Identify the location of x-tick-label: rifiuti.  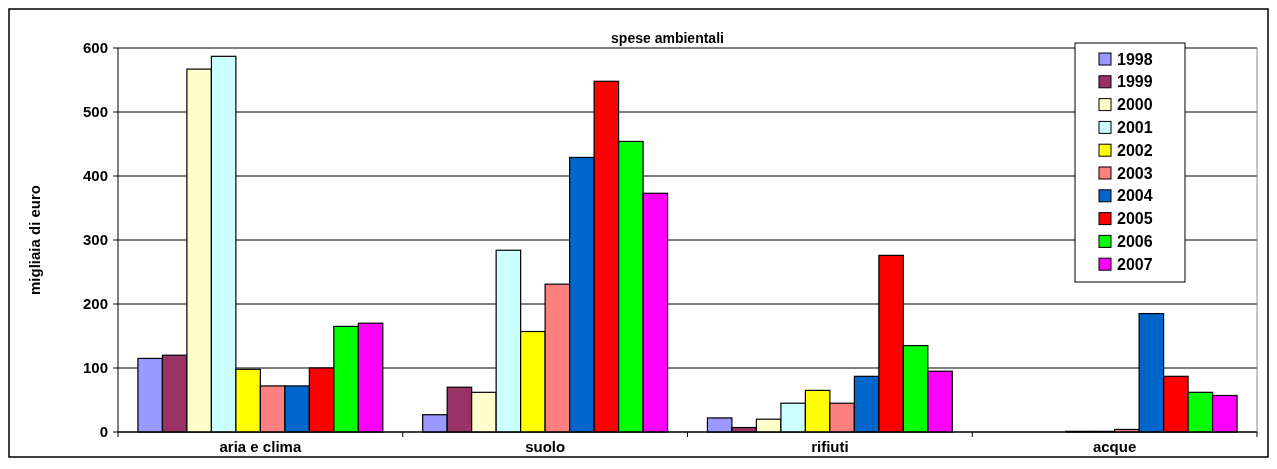
(830, 446).